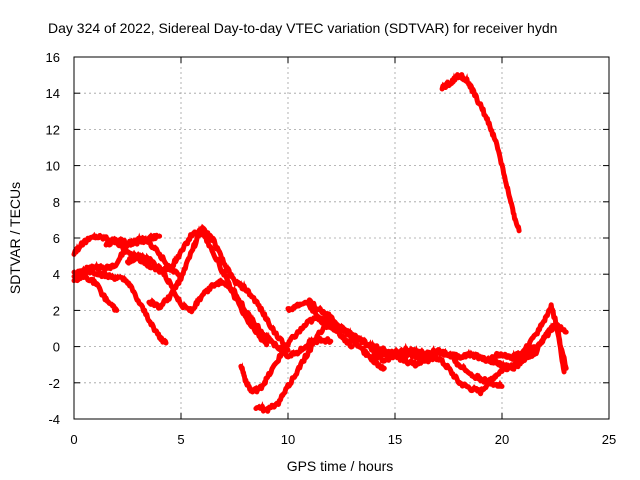 This screenshot has height=480, width=640. I want to click on x-tick-label: 25, so click(609, 439).